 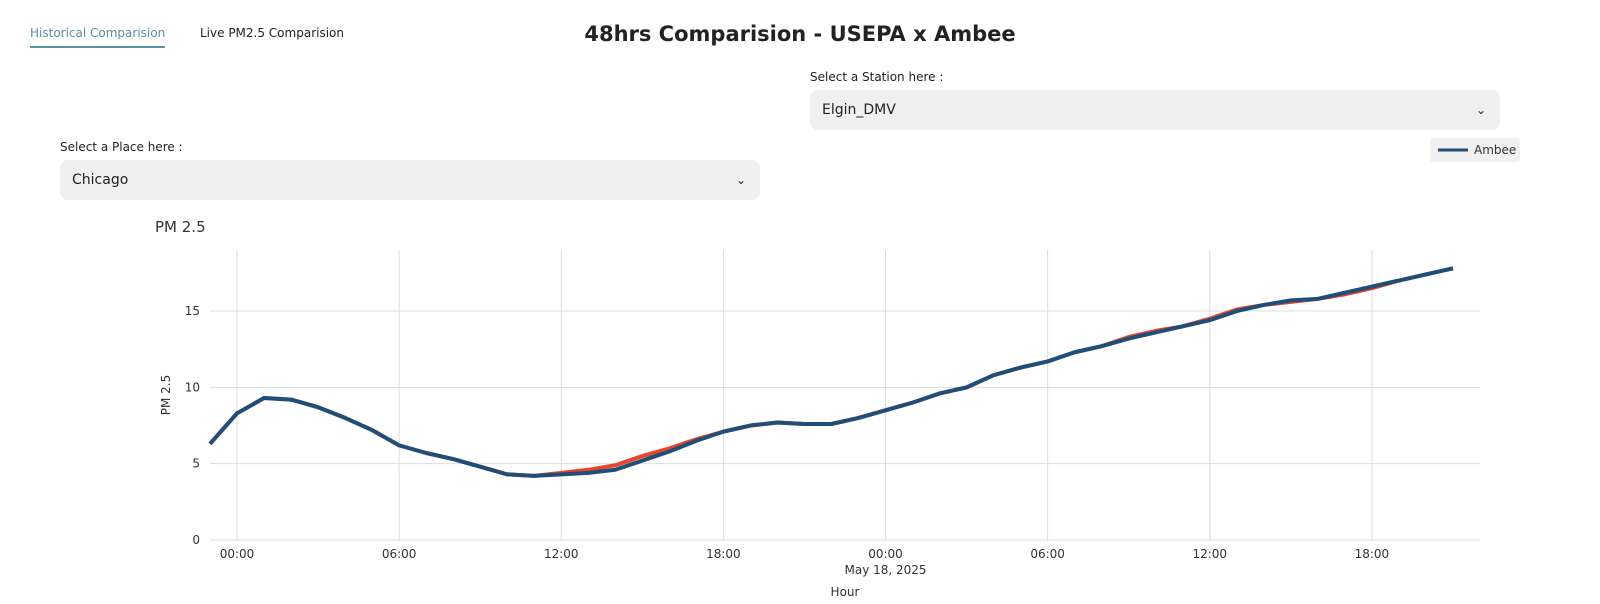 What do you see at coordinates (121, 147) in the screenshot?
I see `place-label: Select a Place here :` at bounding box center [121, 147].